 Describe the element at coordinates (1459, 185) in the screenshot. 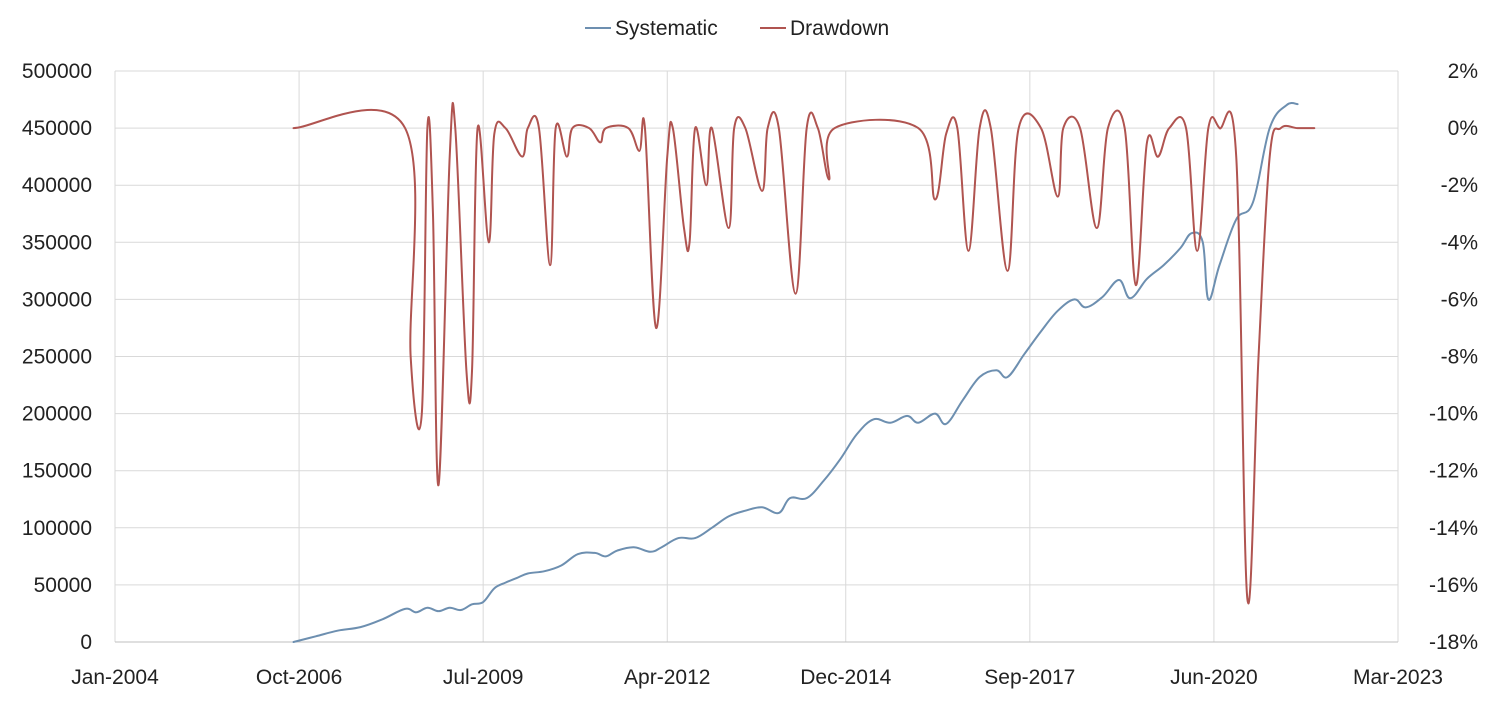

I see `y-right-tick-label: -2%` at that location.